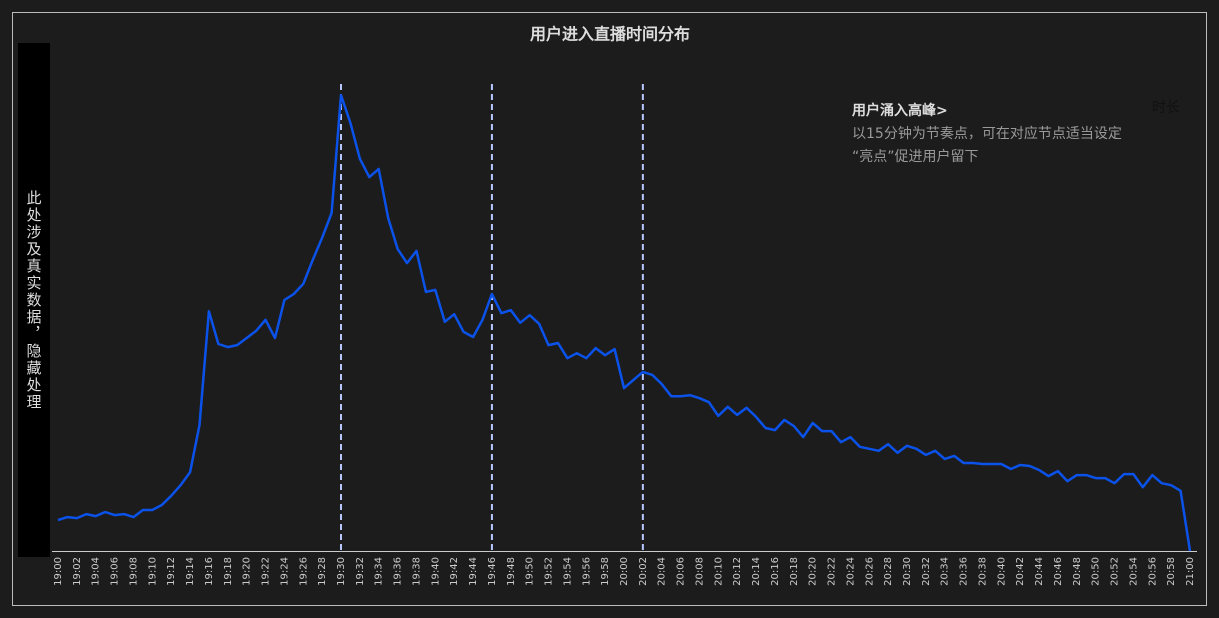 Image resolution: width=1219 pixels, height=618 pixels. What do you see at coordinates (1133, 571) in the screenshot?
I see `x-tick-label: 20:54` at bounding box center [1133, 571].